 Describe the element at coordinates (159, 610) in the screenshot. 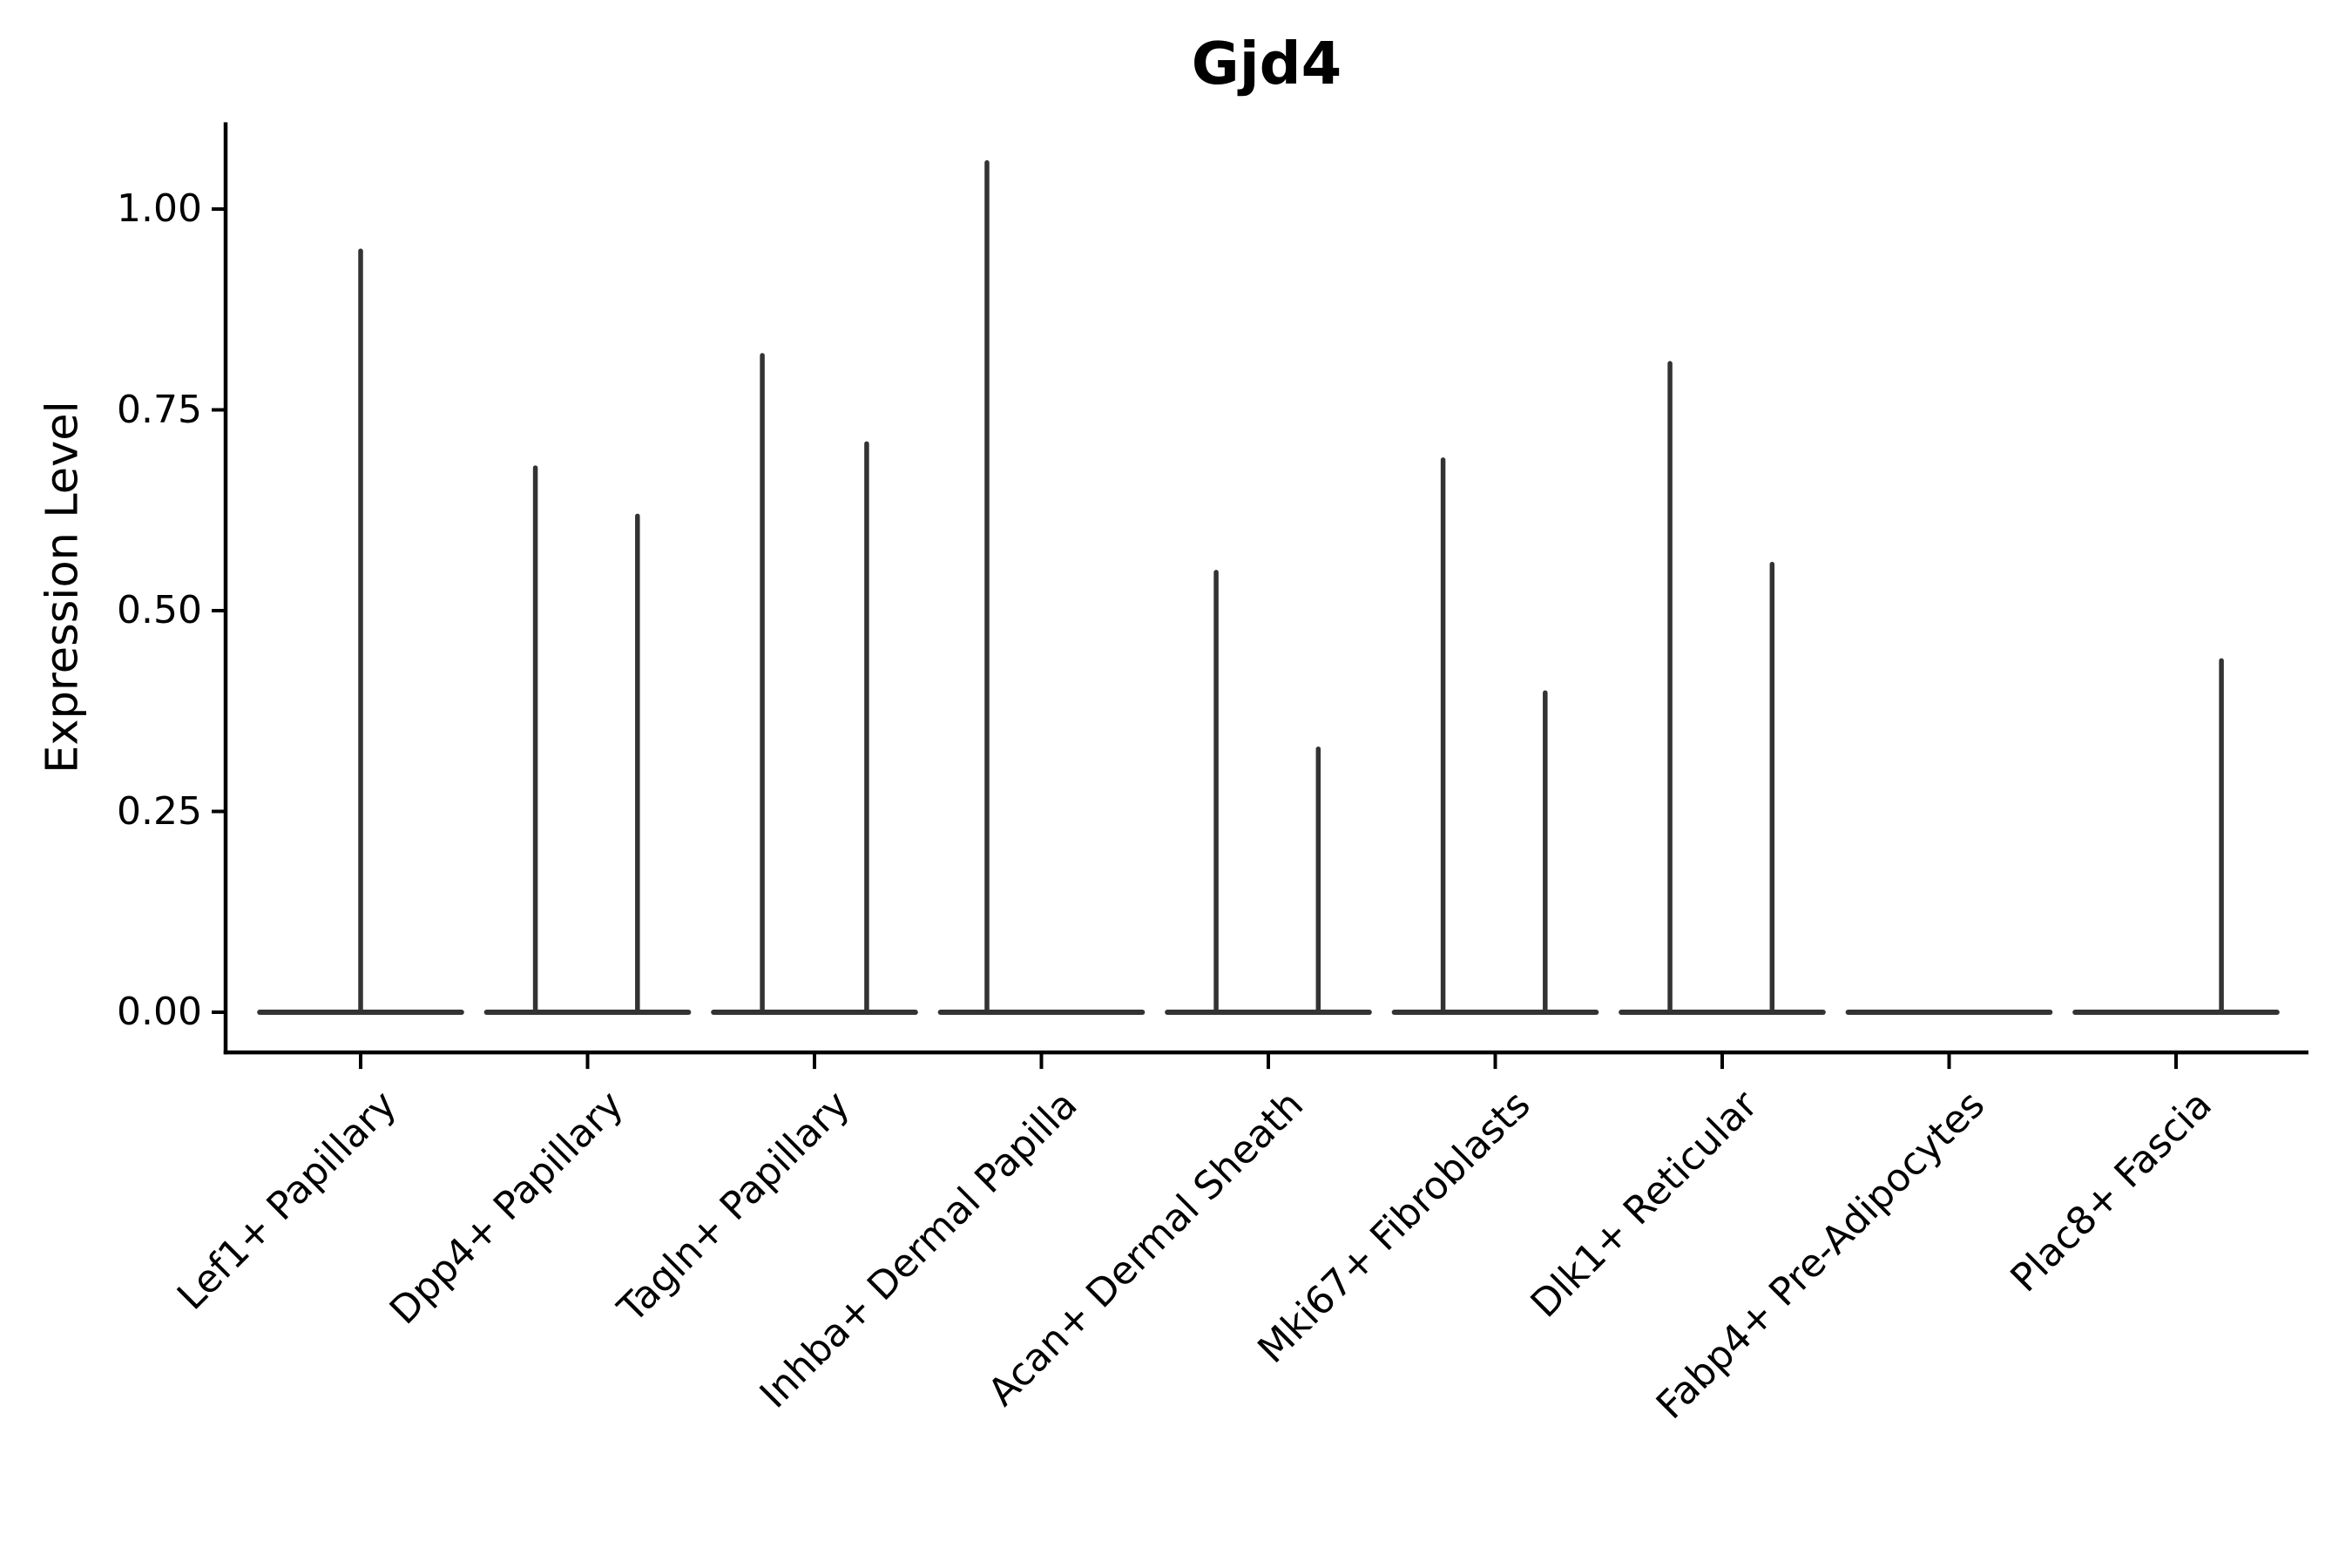

I see `y-tick-label: 0.50` at that location.